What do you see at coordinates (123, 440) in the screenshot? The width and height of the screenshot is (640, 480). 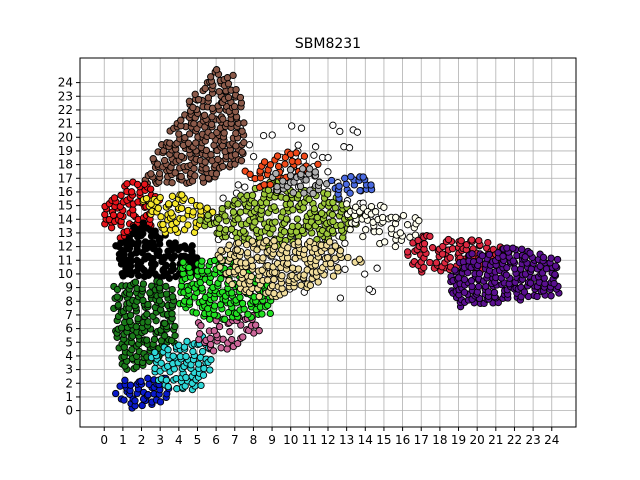 I see `x-tick-label: 1` at bounding box center [123, 440].